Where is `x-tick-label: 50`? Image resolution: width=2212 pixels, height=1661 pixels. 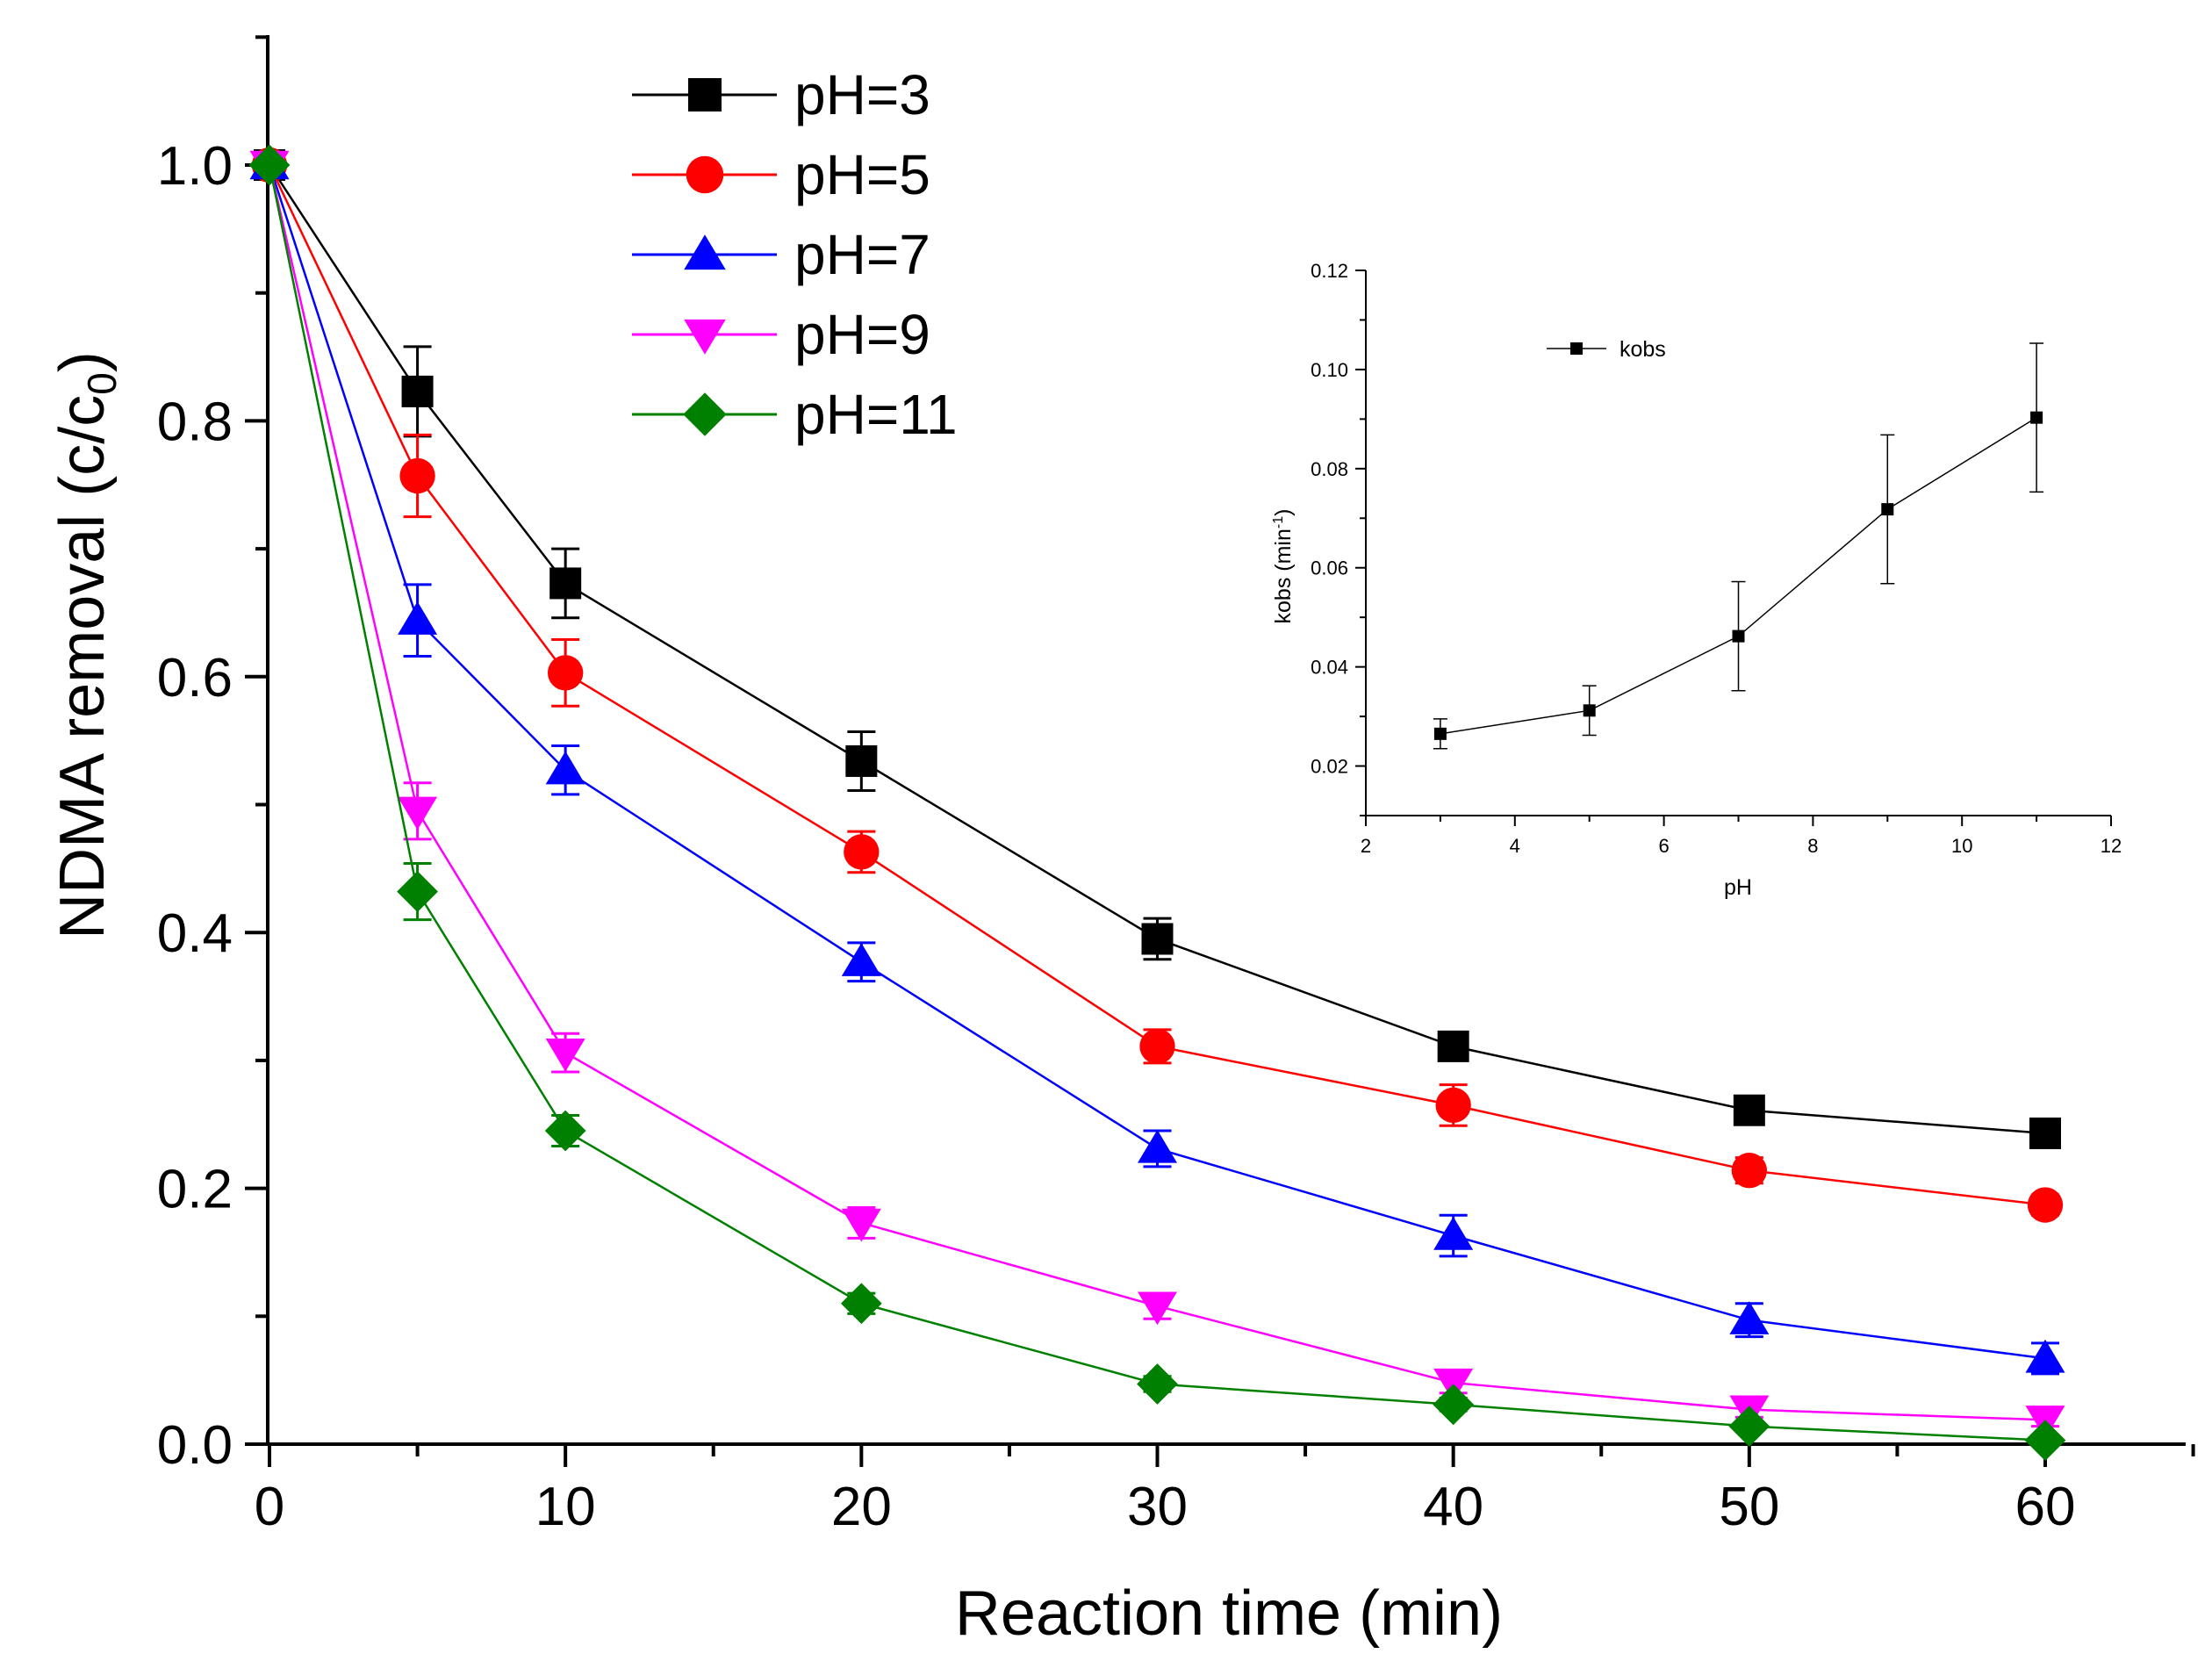
x-tick-label: 50 is located at coordinates (1749, 1507).